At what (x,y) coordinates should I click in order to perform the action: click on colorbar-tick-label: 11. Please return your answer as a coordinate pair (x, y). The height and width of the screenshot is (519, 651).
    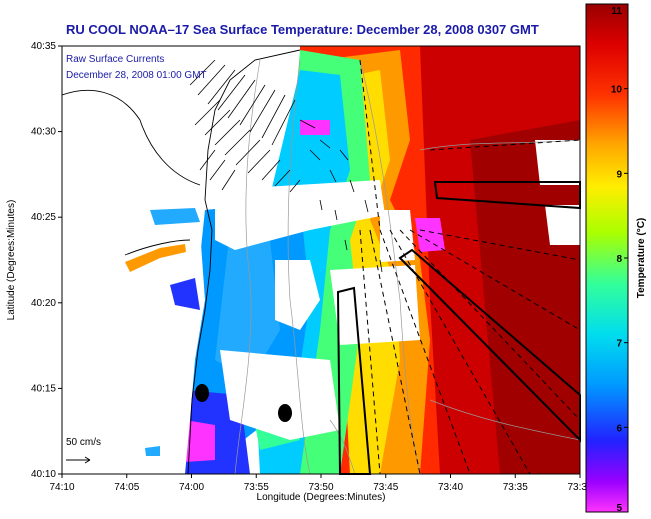
    Looking at the image, I should click on (616, 11).